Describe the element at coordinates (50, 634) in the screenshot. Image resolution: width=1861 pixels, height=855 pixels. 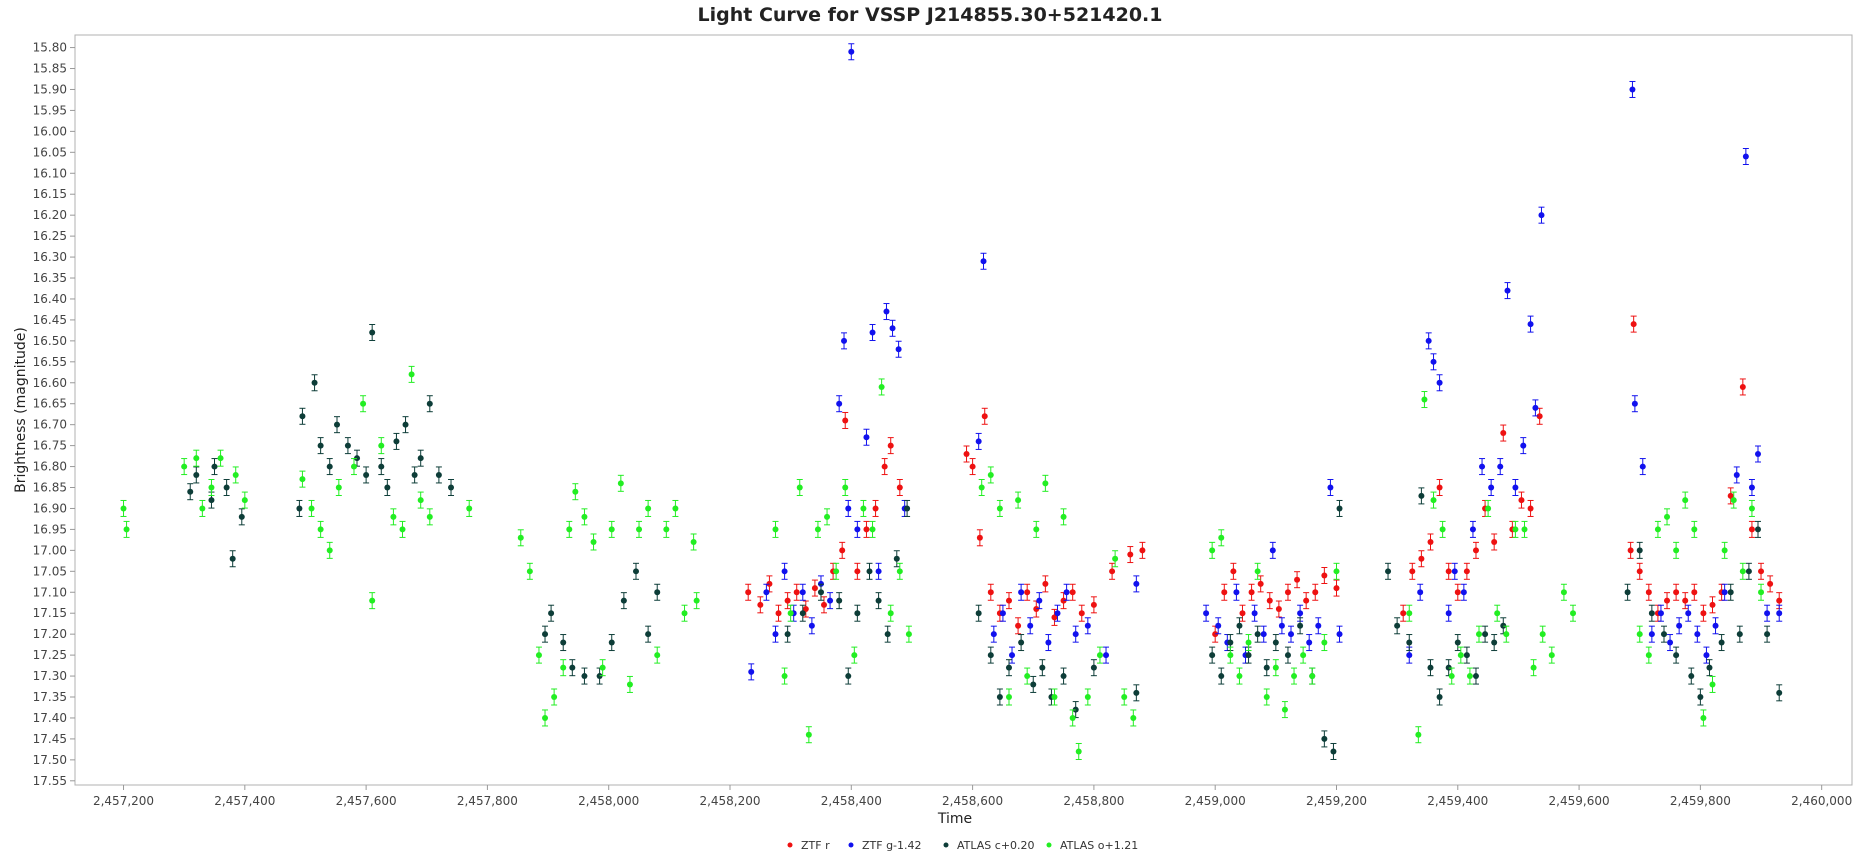
I see `y-tick-label: 17.20` at that location.